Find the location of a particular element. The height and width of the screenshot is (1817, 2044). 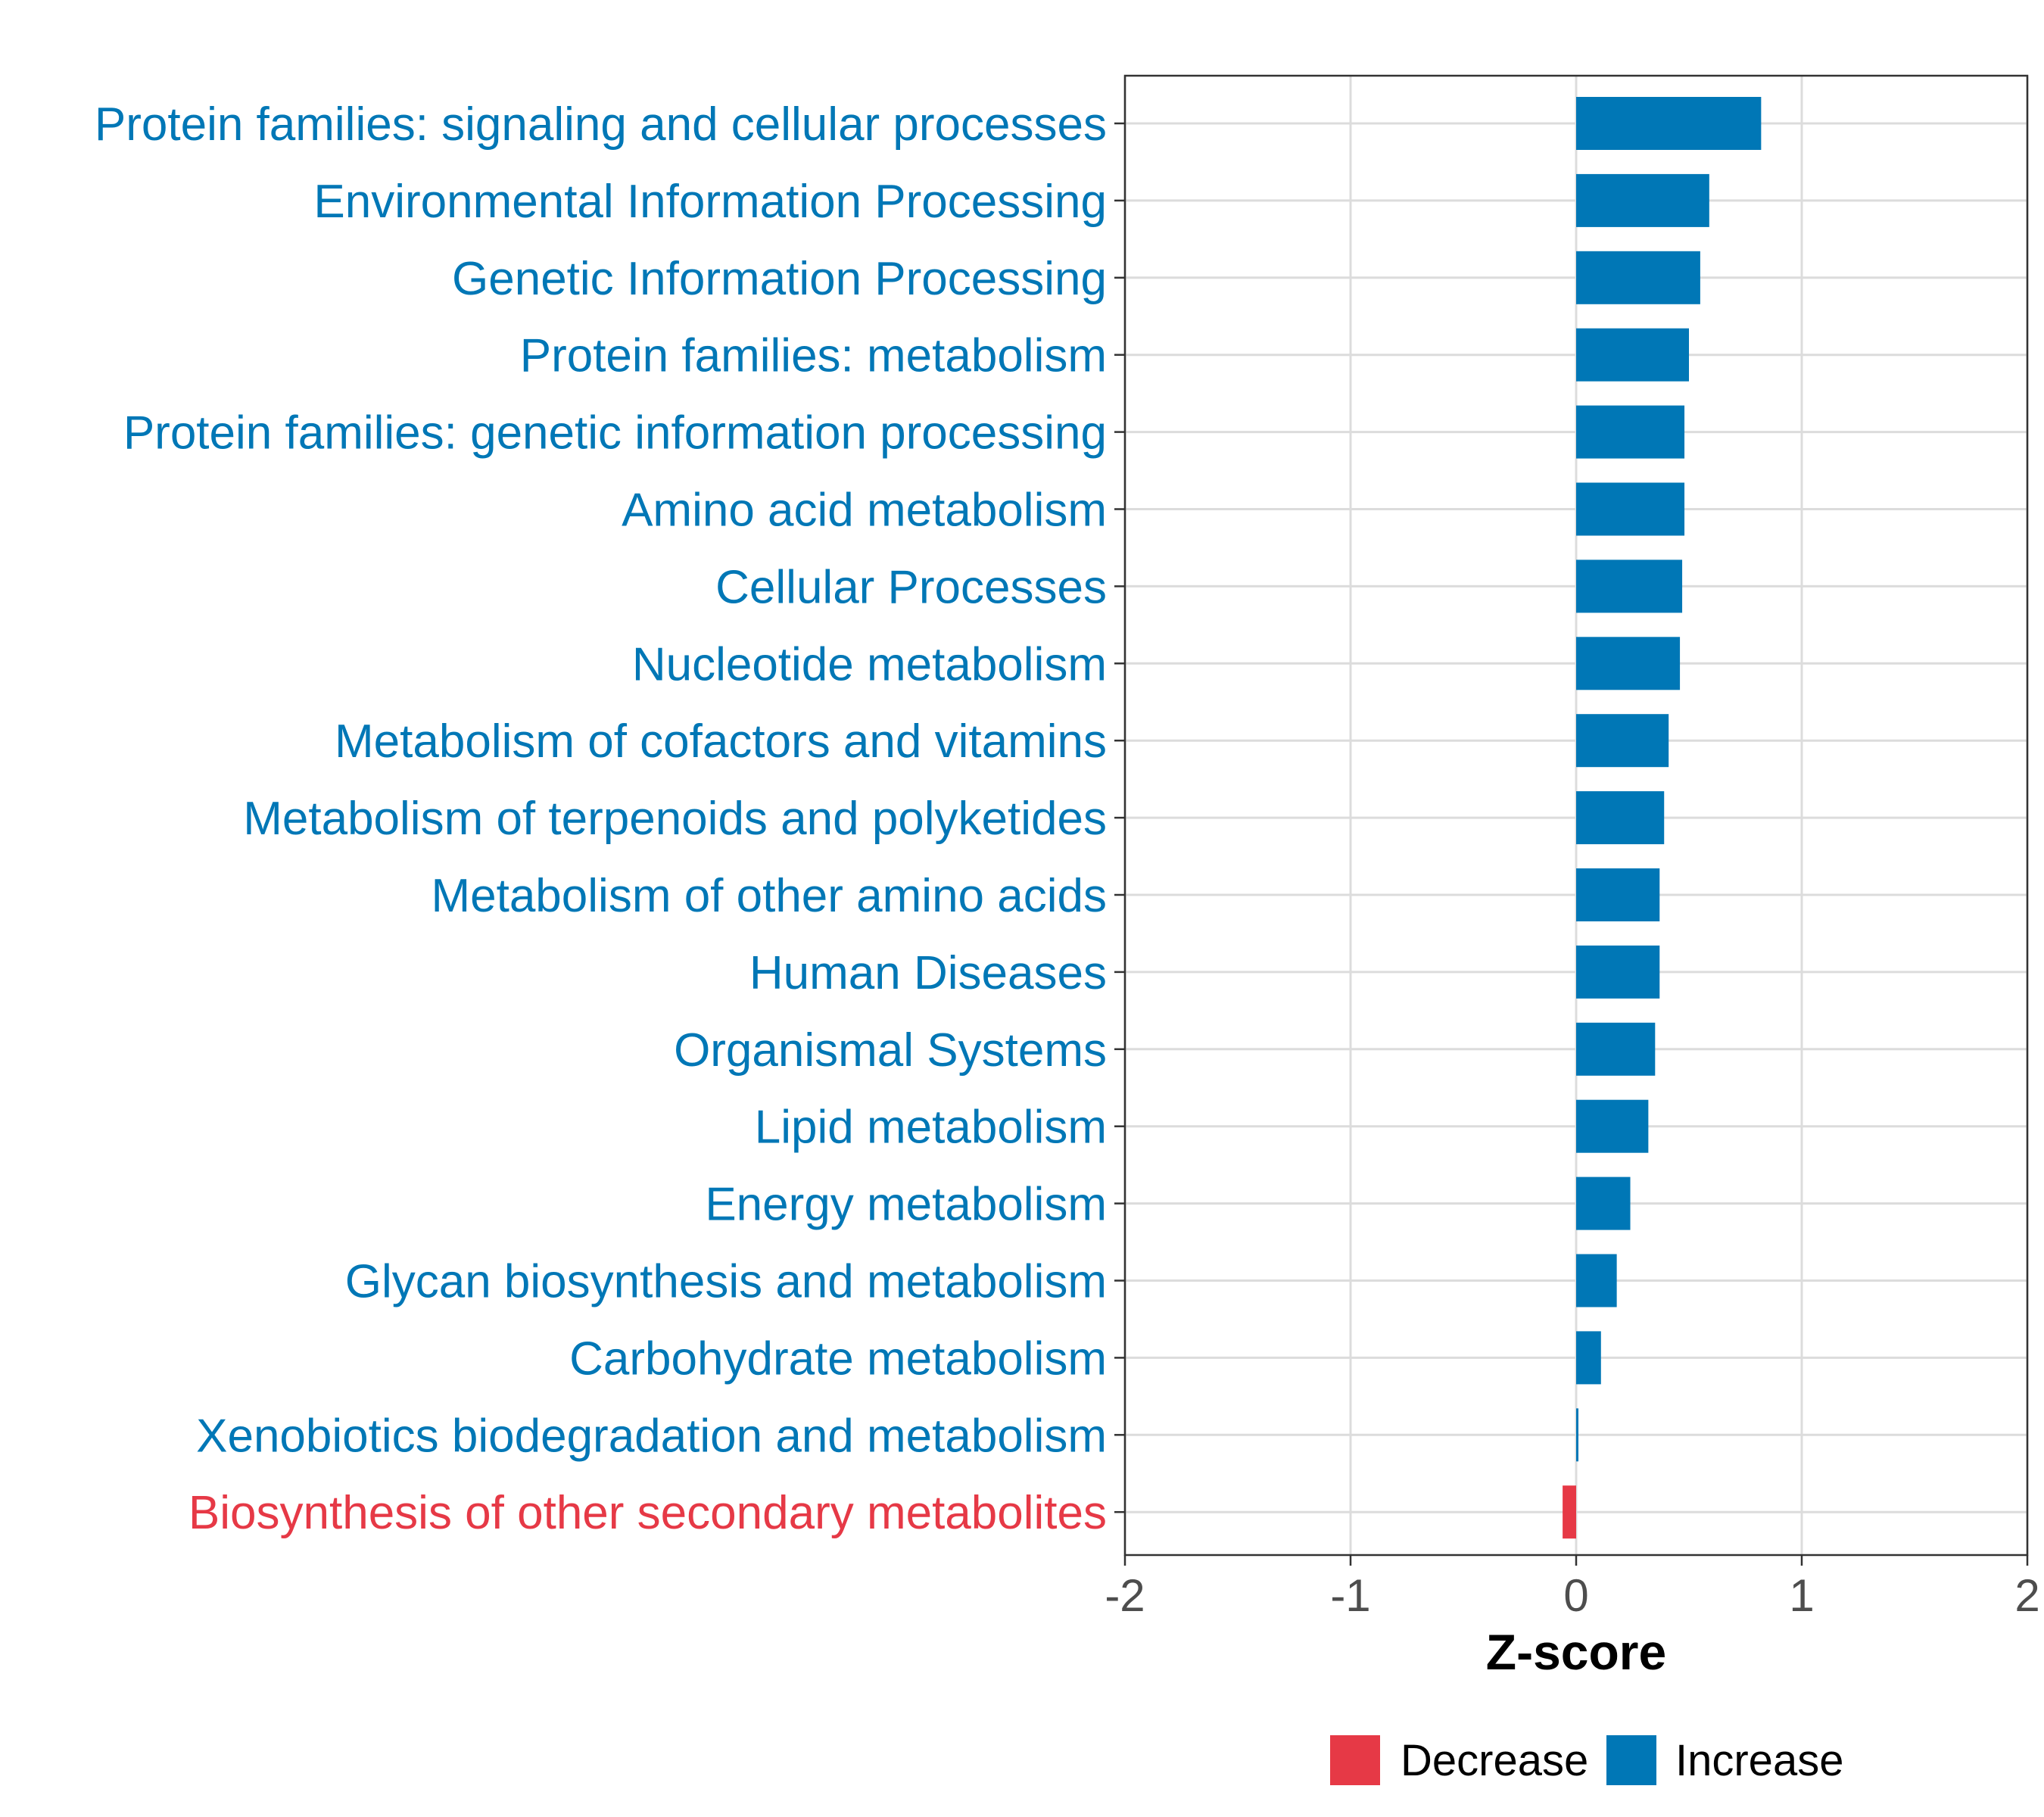

category-label: Lipid metabolism is located at coordinates (931, 1128).